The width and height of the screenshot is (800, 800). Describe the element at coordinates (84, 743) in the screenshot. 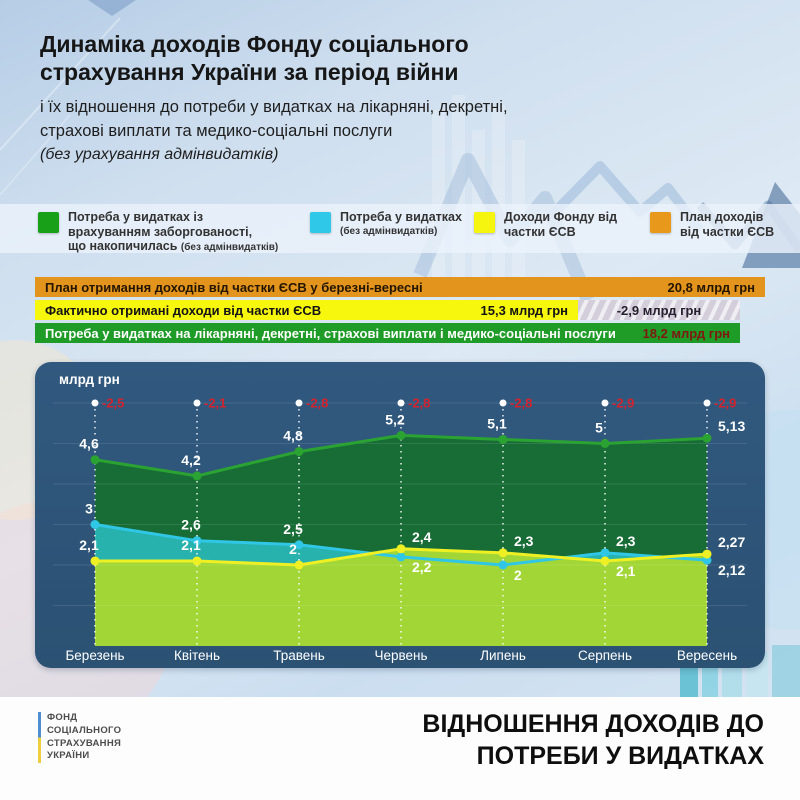

I see `org-name-line: СТРАХУВАННЯ` at that location.